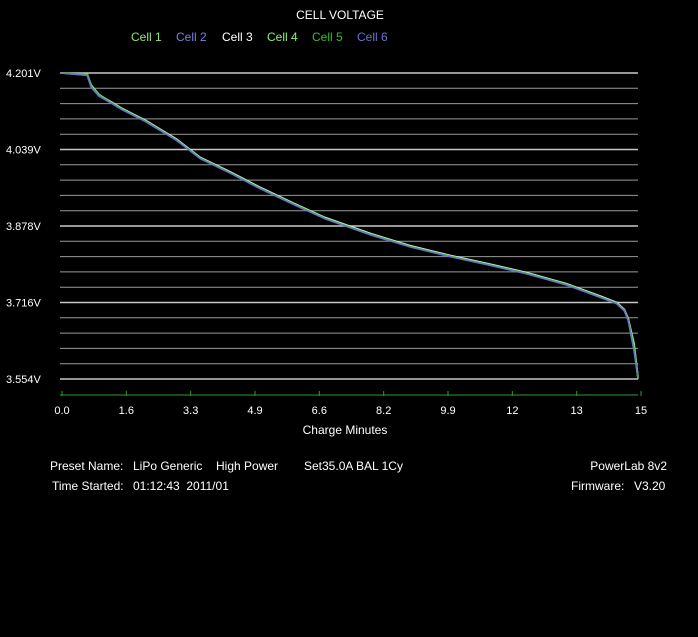 The image size is (698, 637). I want to click on x-axis-label: Charge Minutes, so click(345, 430).